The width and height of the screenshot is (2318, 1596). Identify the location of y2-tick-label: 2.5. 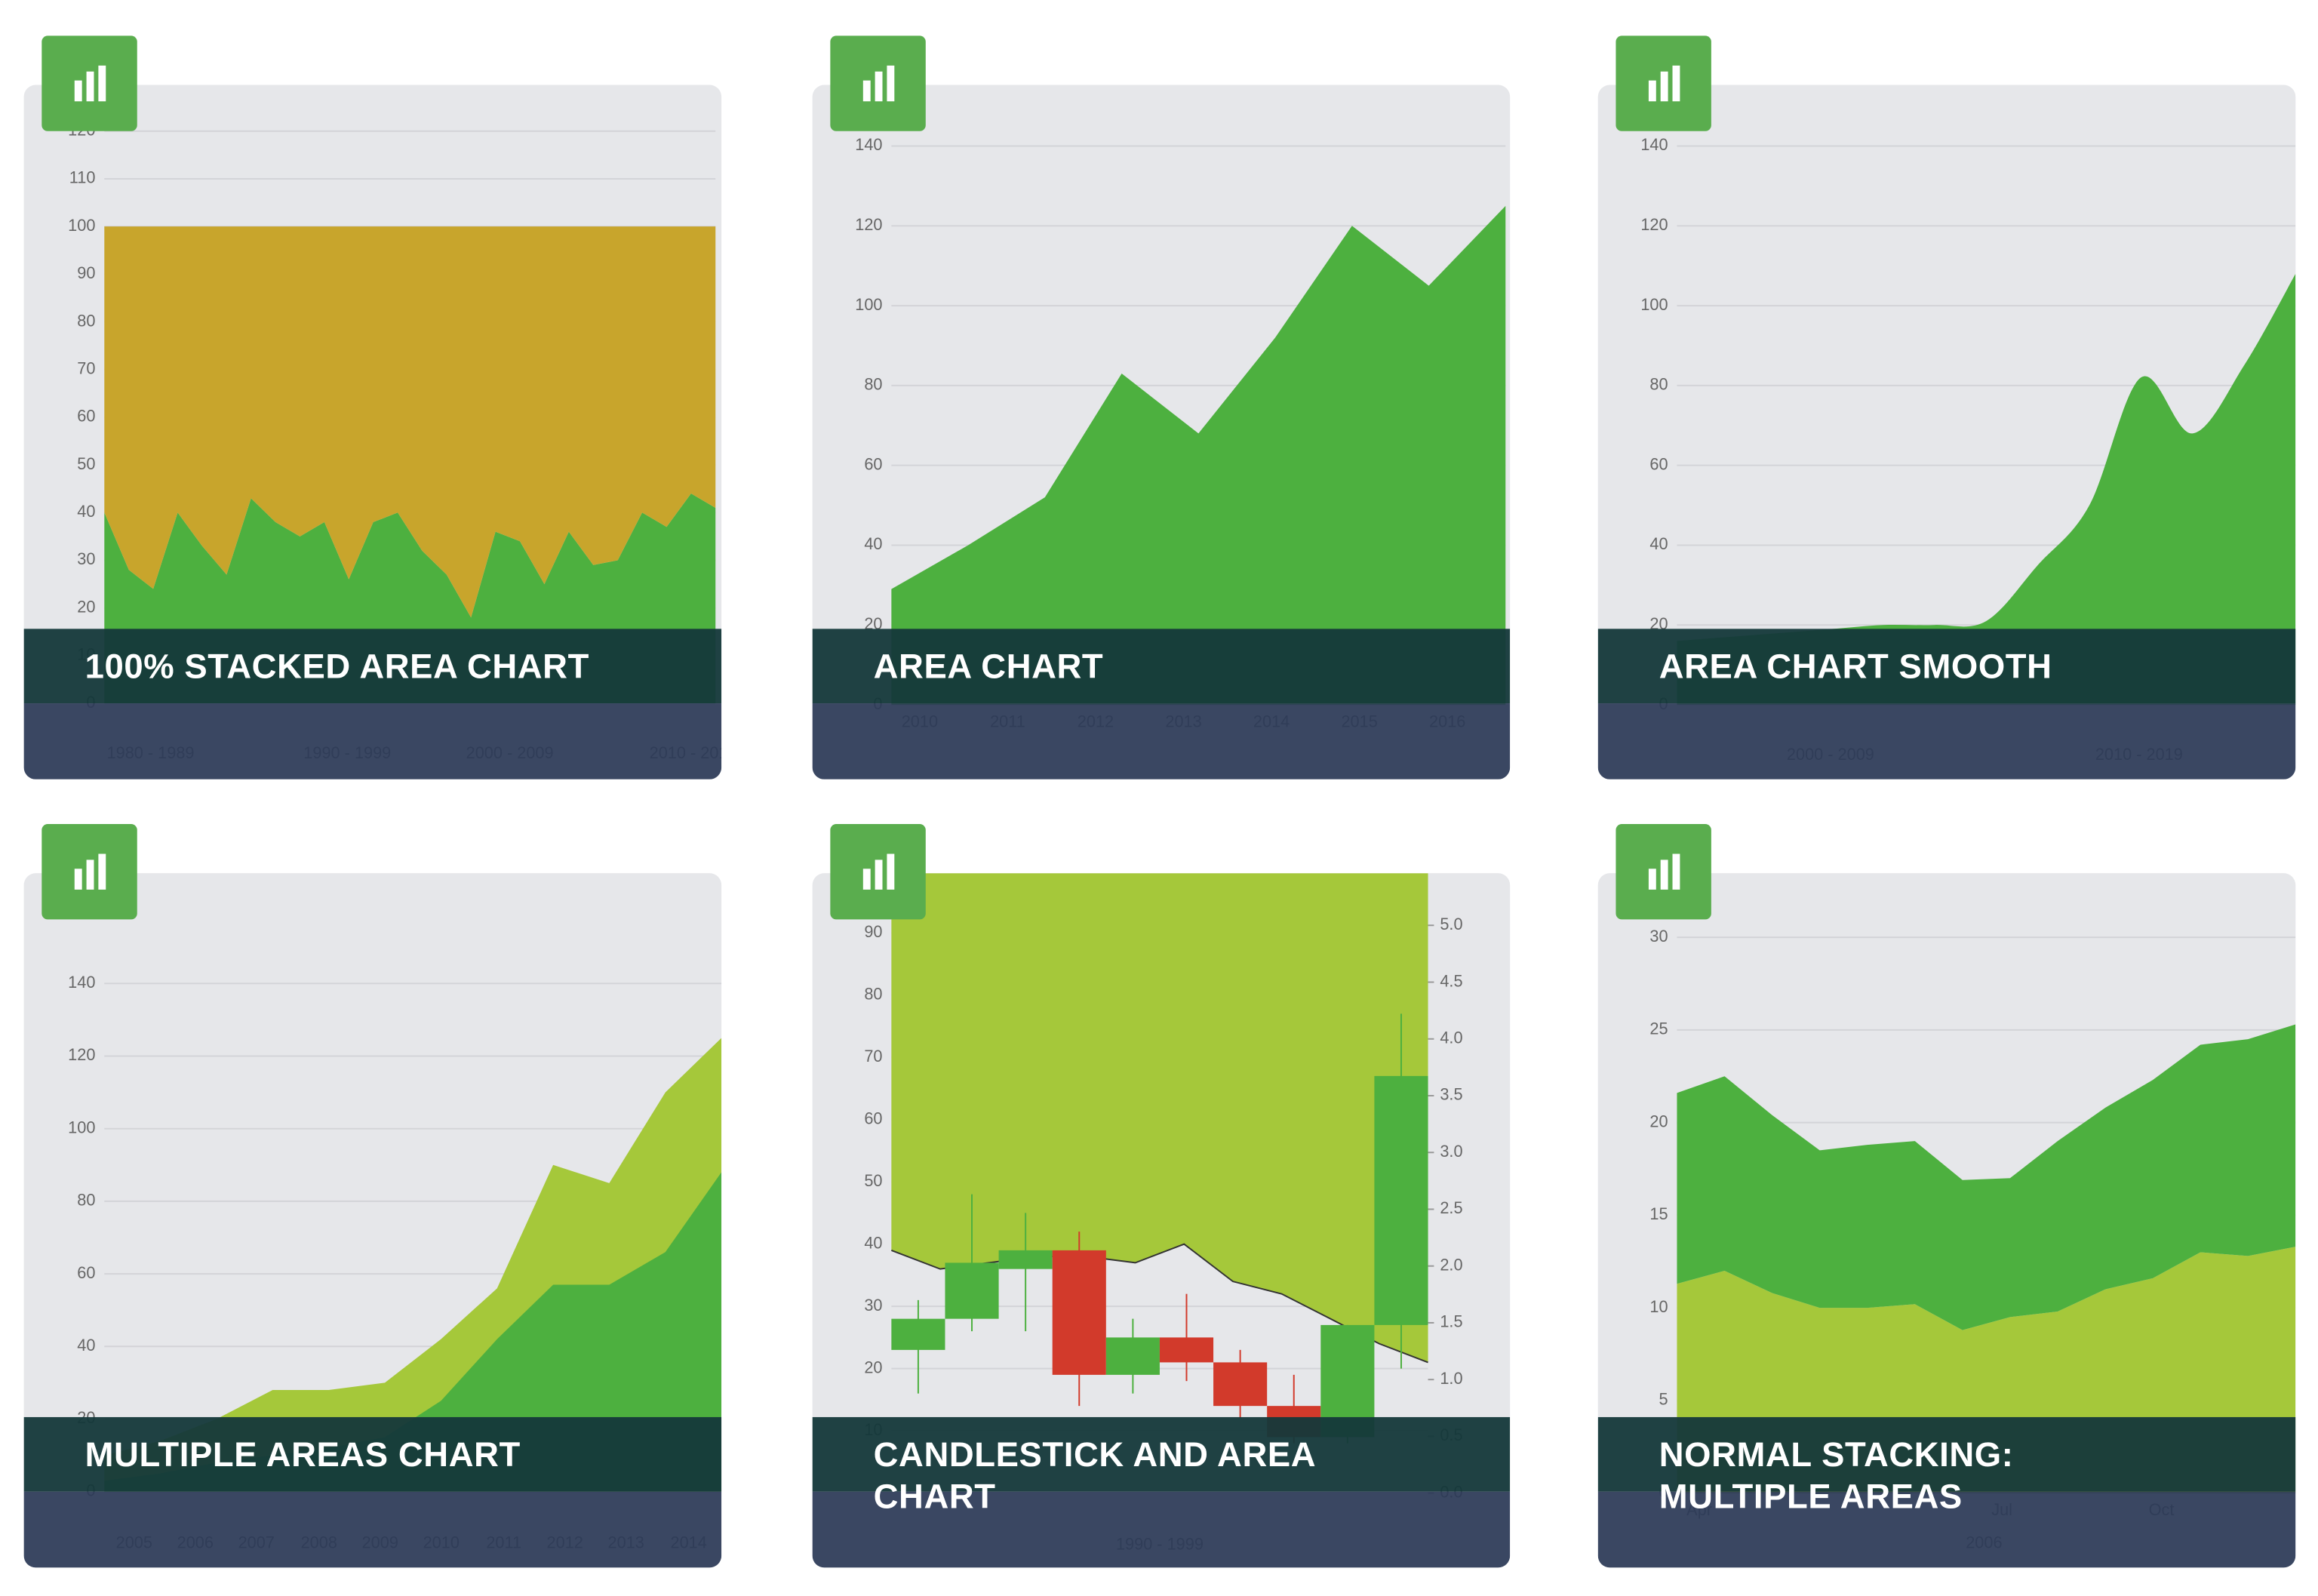
(1451, 1207).